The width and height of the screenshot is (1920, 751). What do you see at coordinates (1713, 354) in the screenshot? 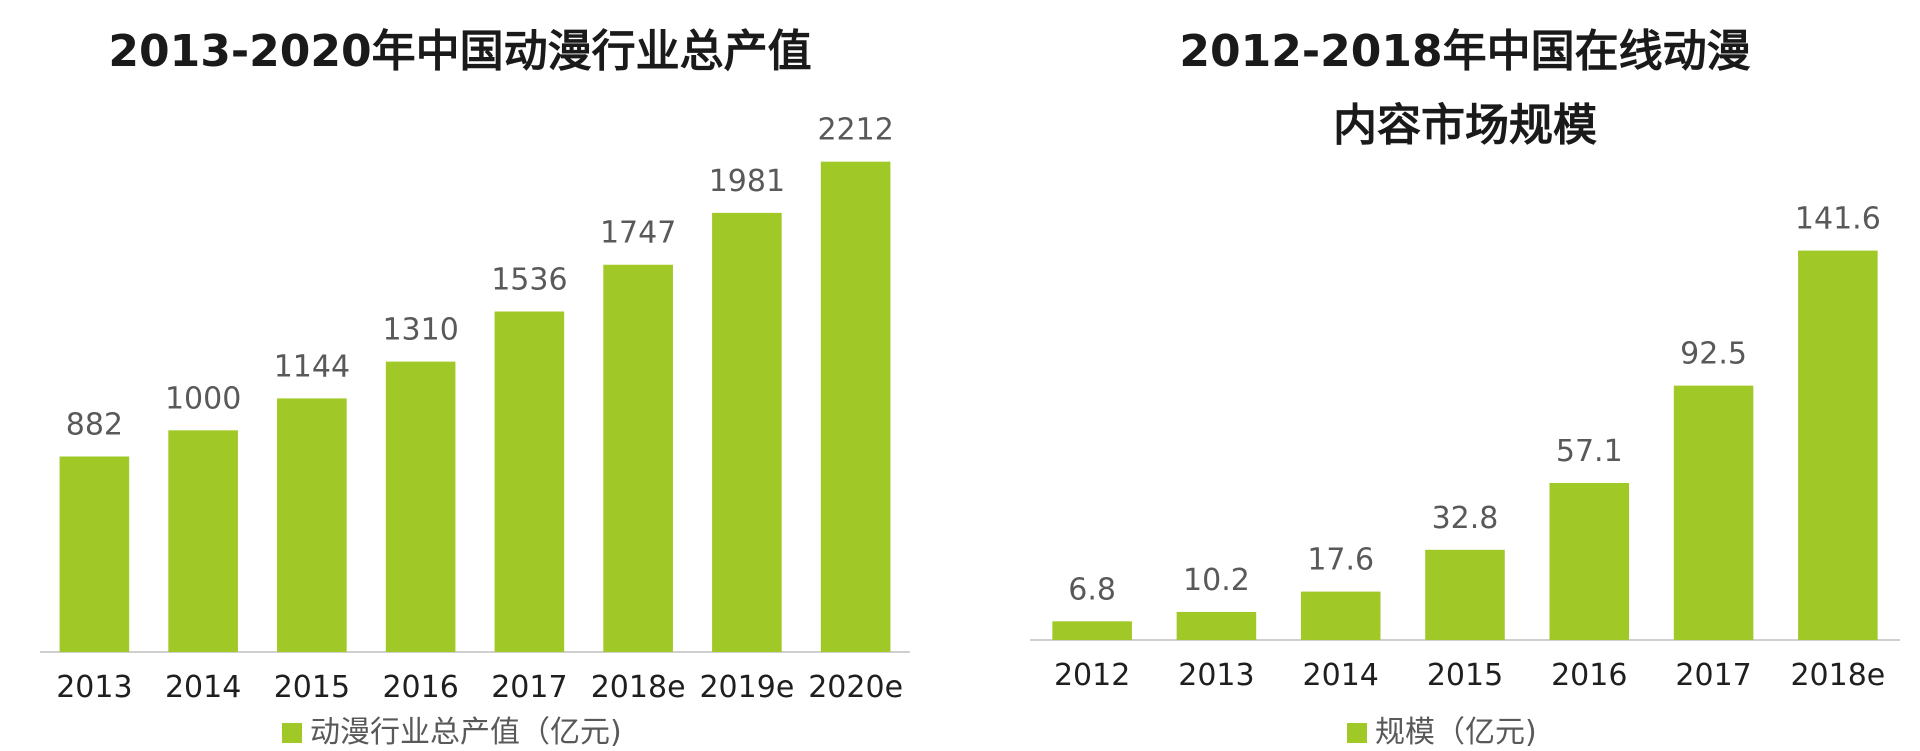
I see `bar-value-label: 92.5` at bounding box center [1713, 354].